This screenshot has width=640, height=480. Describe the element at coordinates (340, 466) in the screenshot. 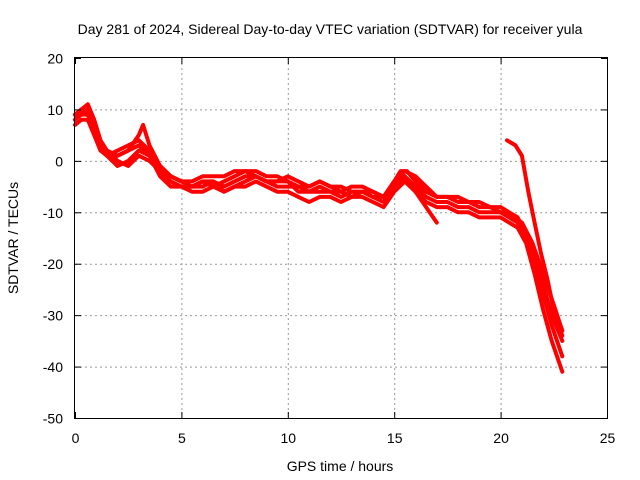

I see `x-axis-label: GPS time / hours` at that location.